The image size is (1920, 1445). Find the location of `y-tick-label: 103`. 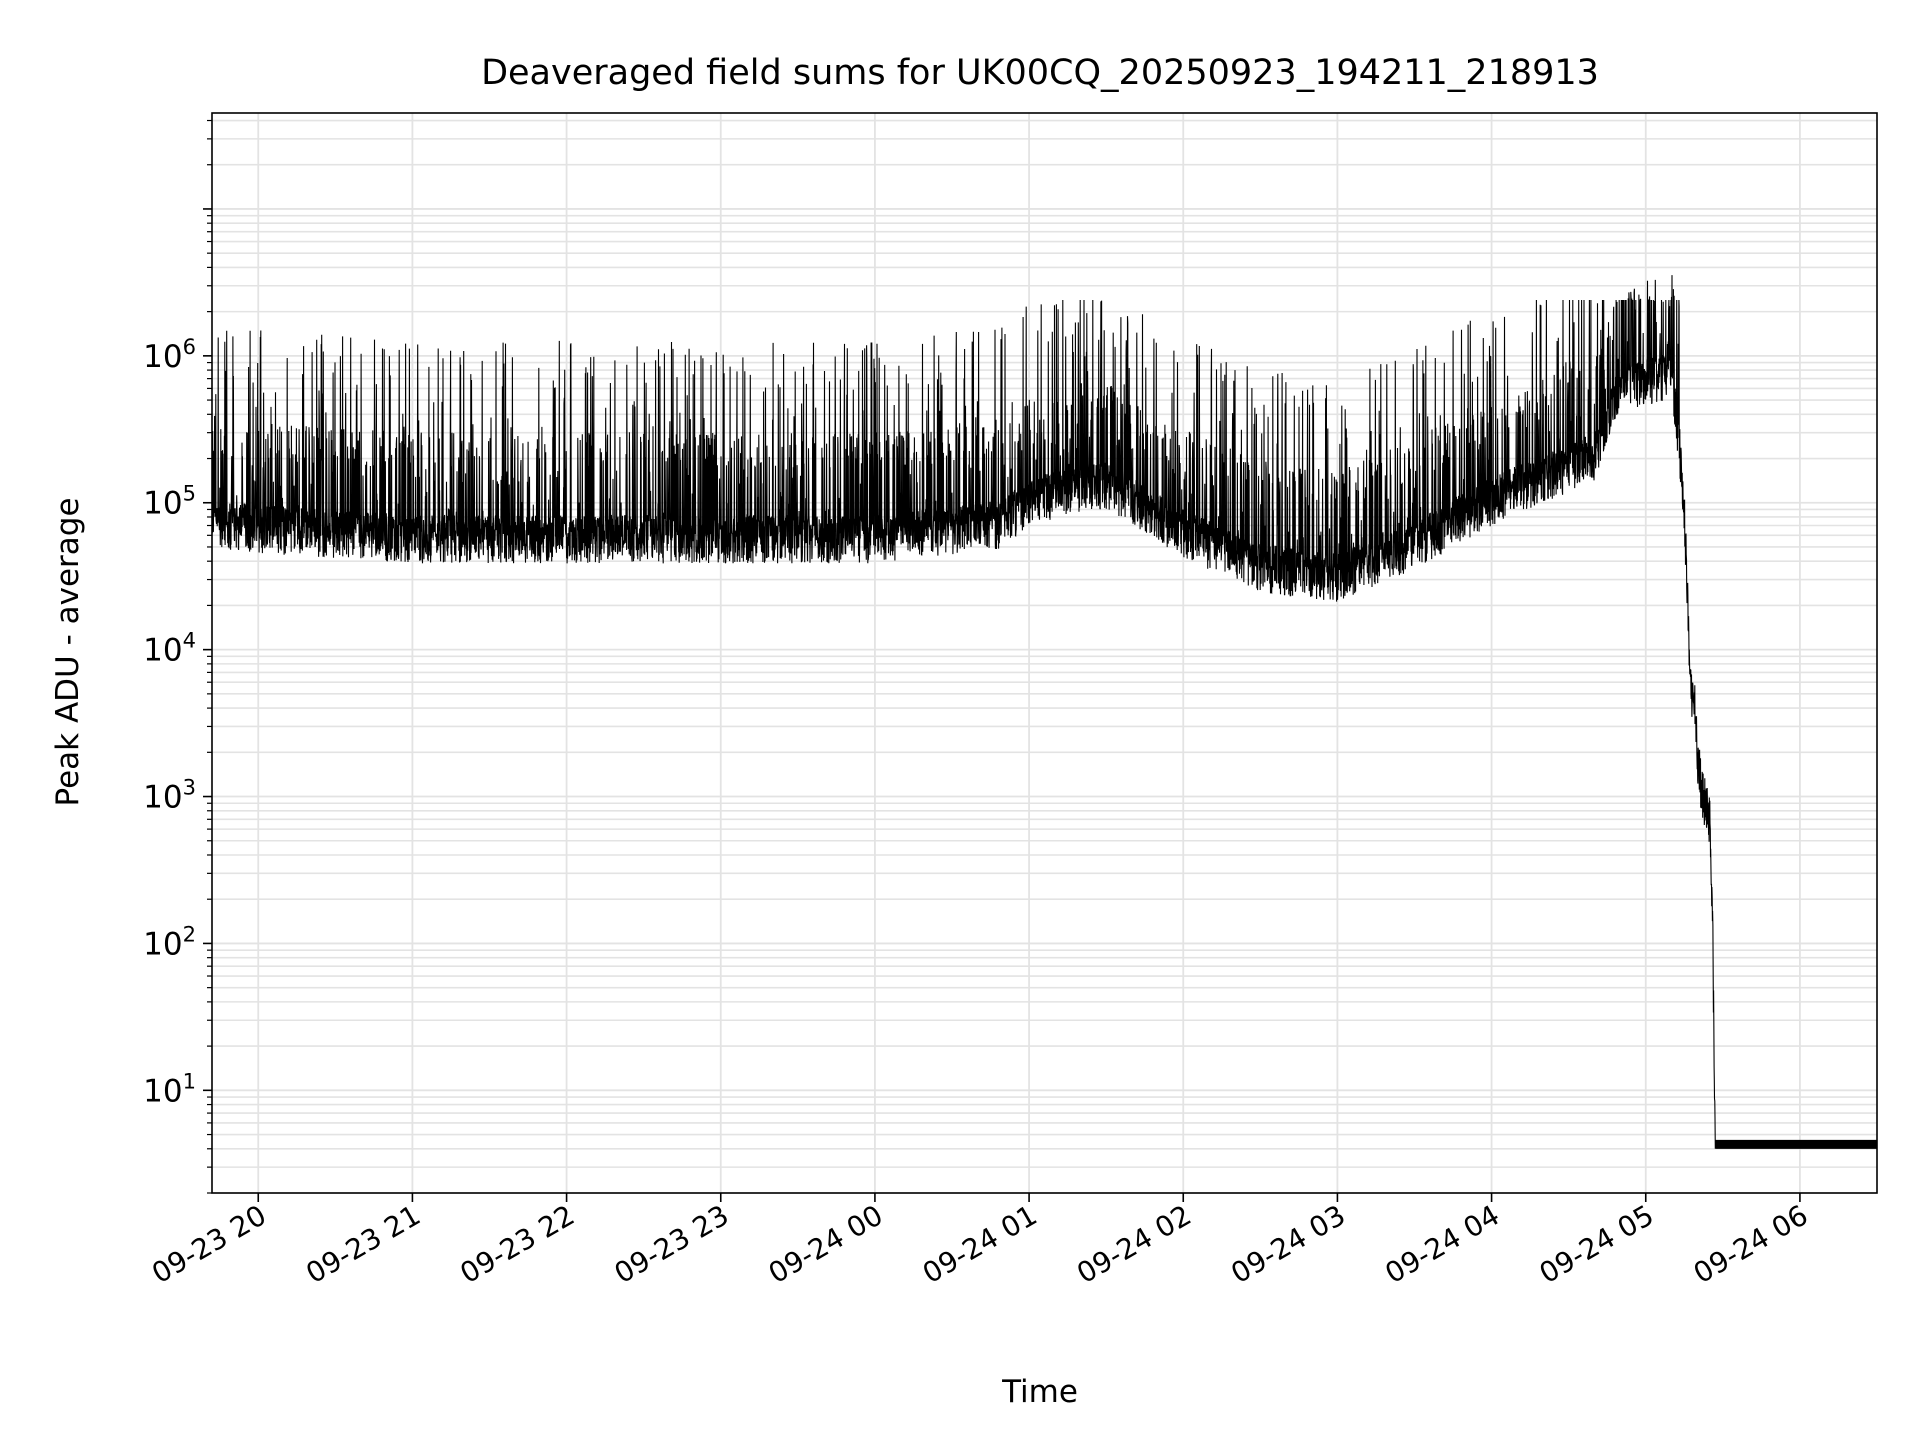

y-tick-label: 103 is located at coordinates (169, 796).